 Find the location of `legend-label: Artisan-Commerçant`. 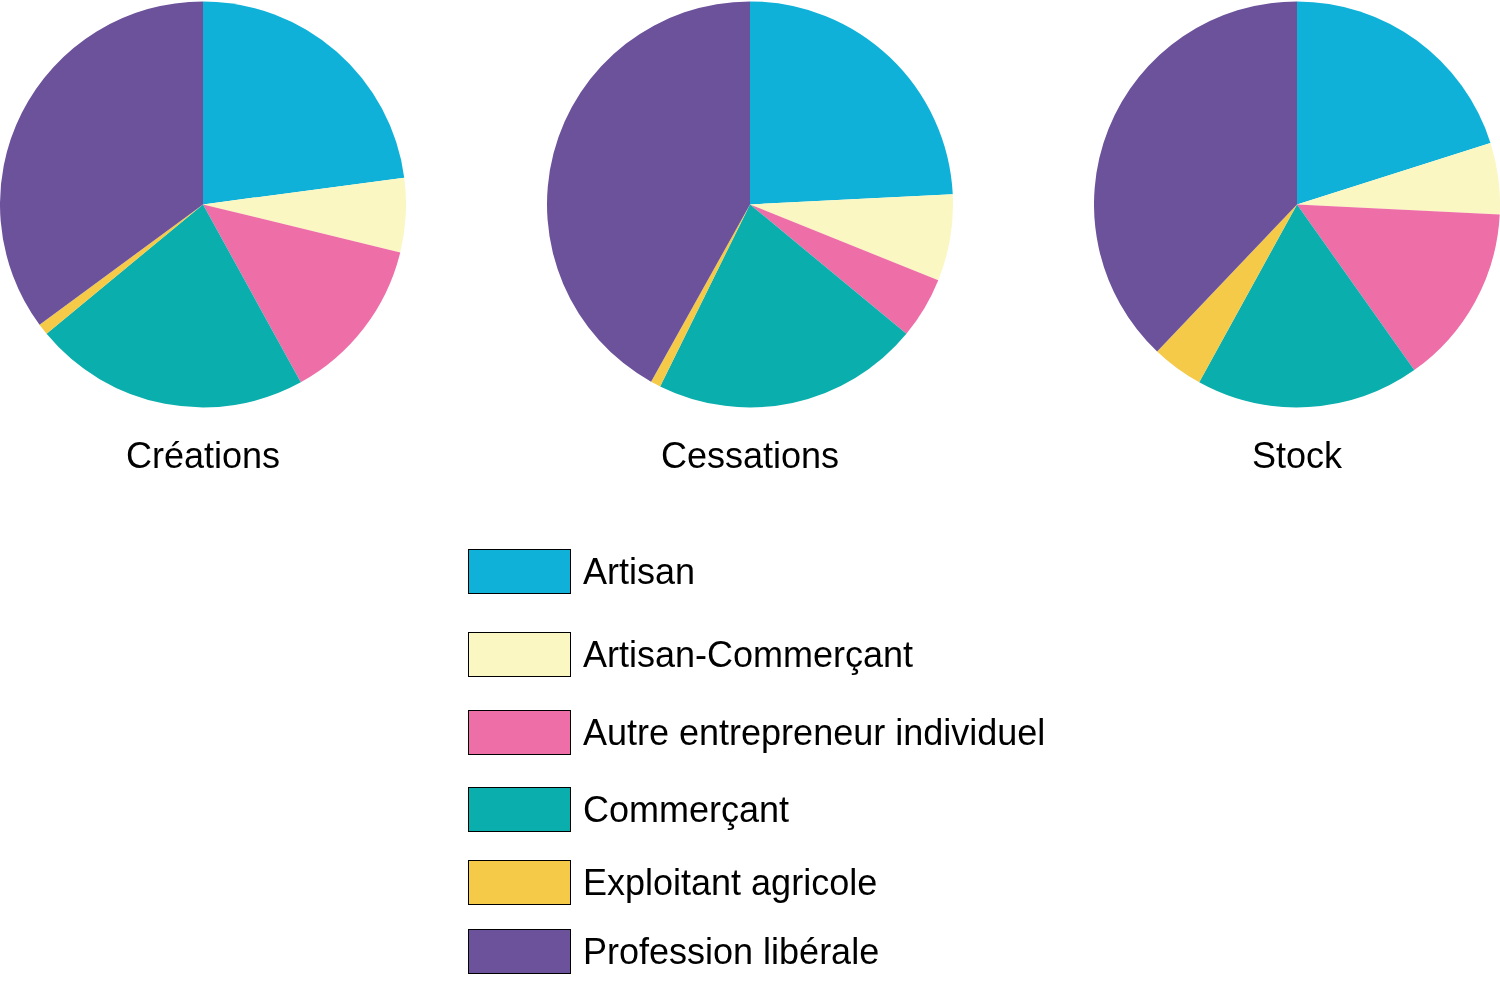

legend-label: Artisan-Commerçant is located at coordinates (748, 654).